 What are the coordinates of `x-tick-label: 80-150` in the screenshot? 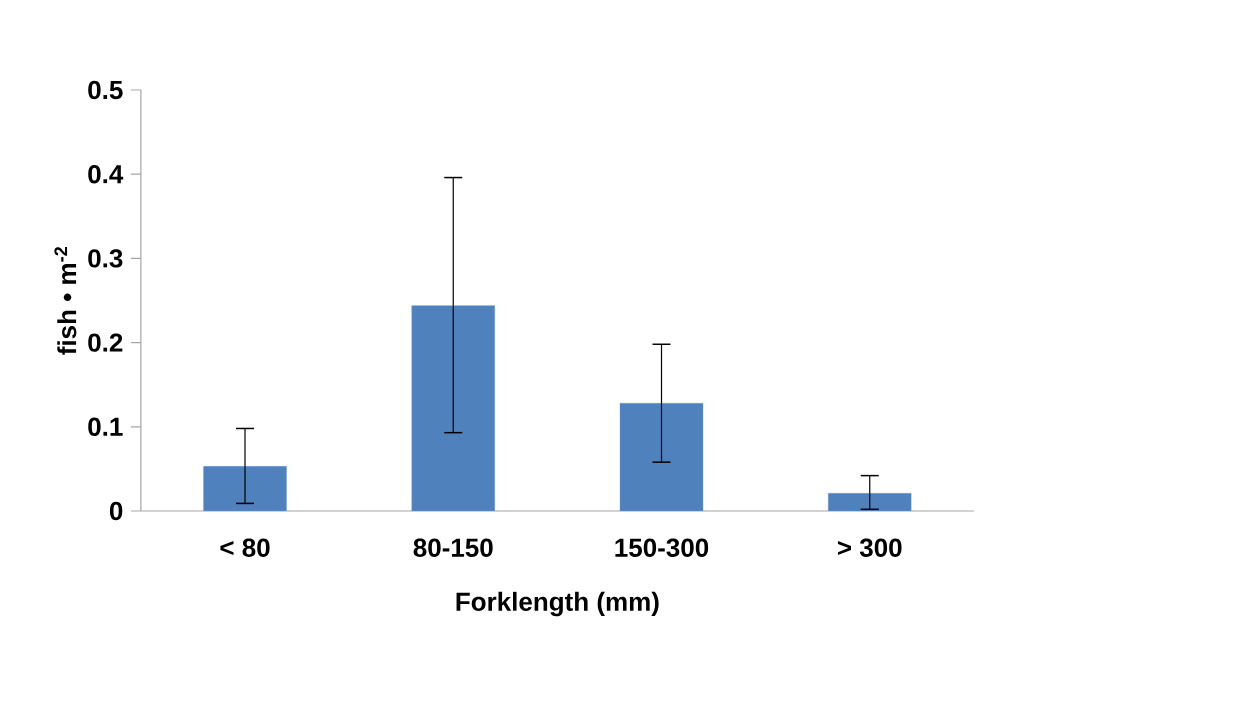 It's located at (453, 547).